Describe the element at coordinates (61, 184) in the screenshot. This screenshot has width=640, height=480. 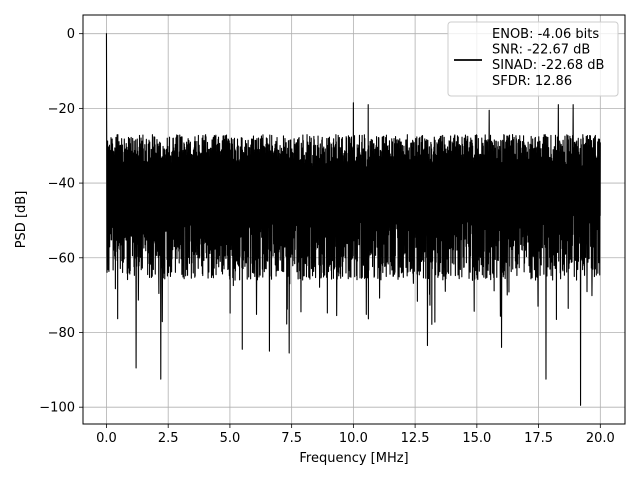
I see `y-tick-label: −40` at that location.